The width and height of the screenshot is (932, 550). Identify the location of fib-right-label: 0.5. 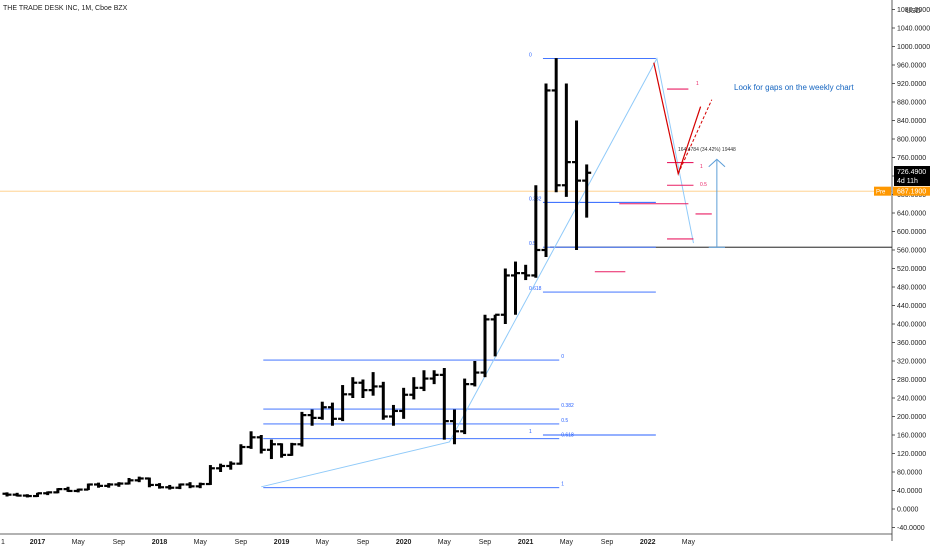
(532, 244).